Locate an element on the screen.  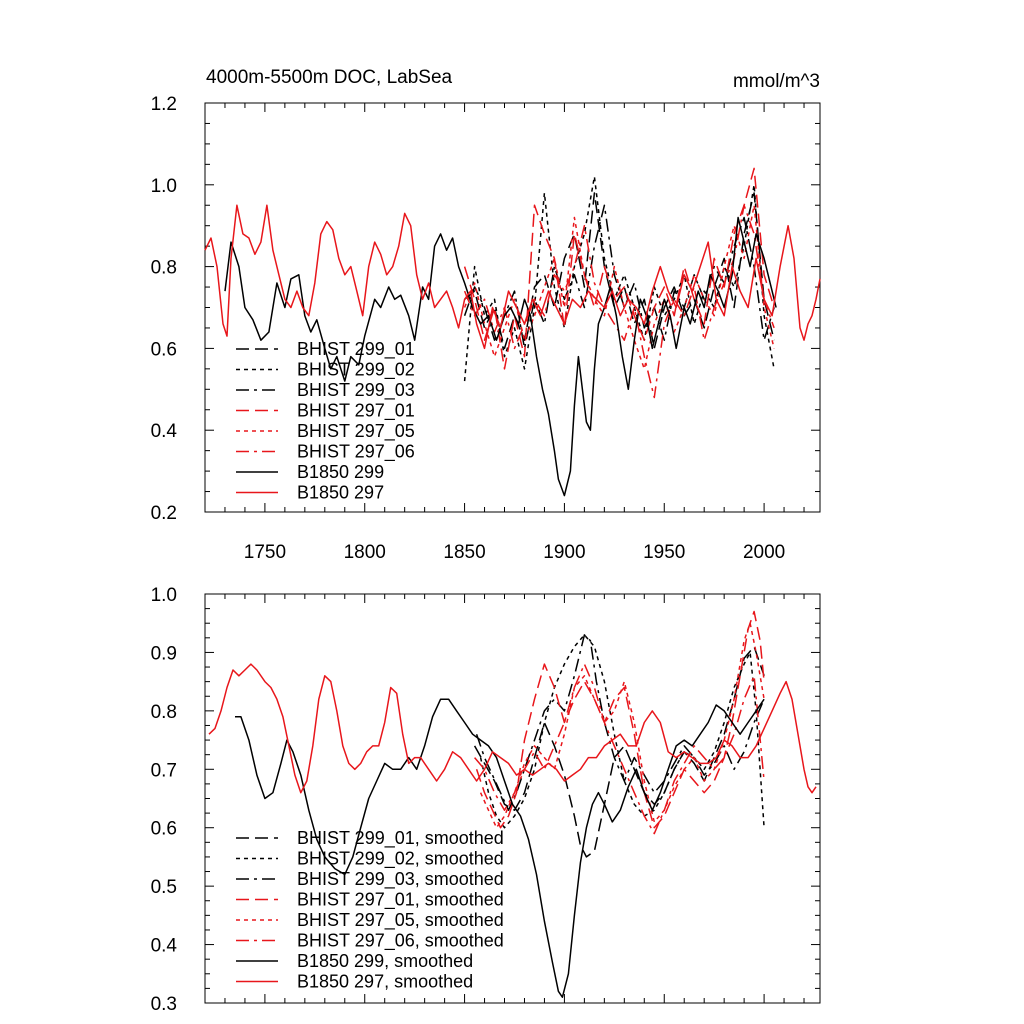
x-tick-label: 1950 is located at coordinates (664, 552).